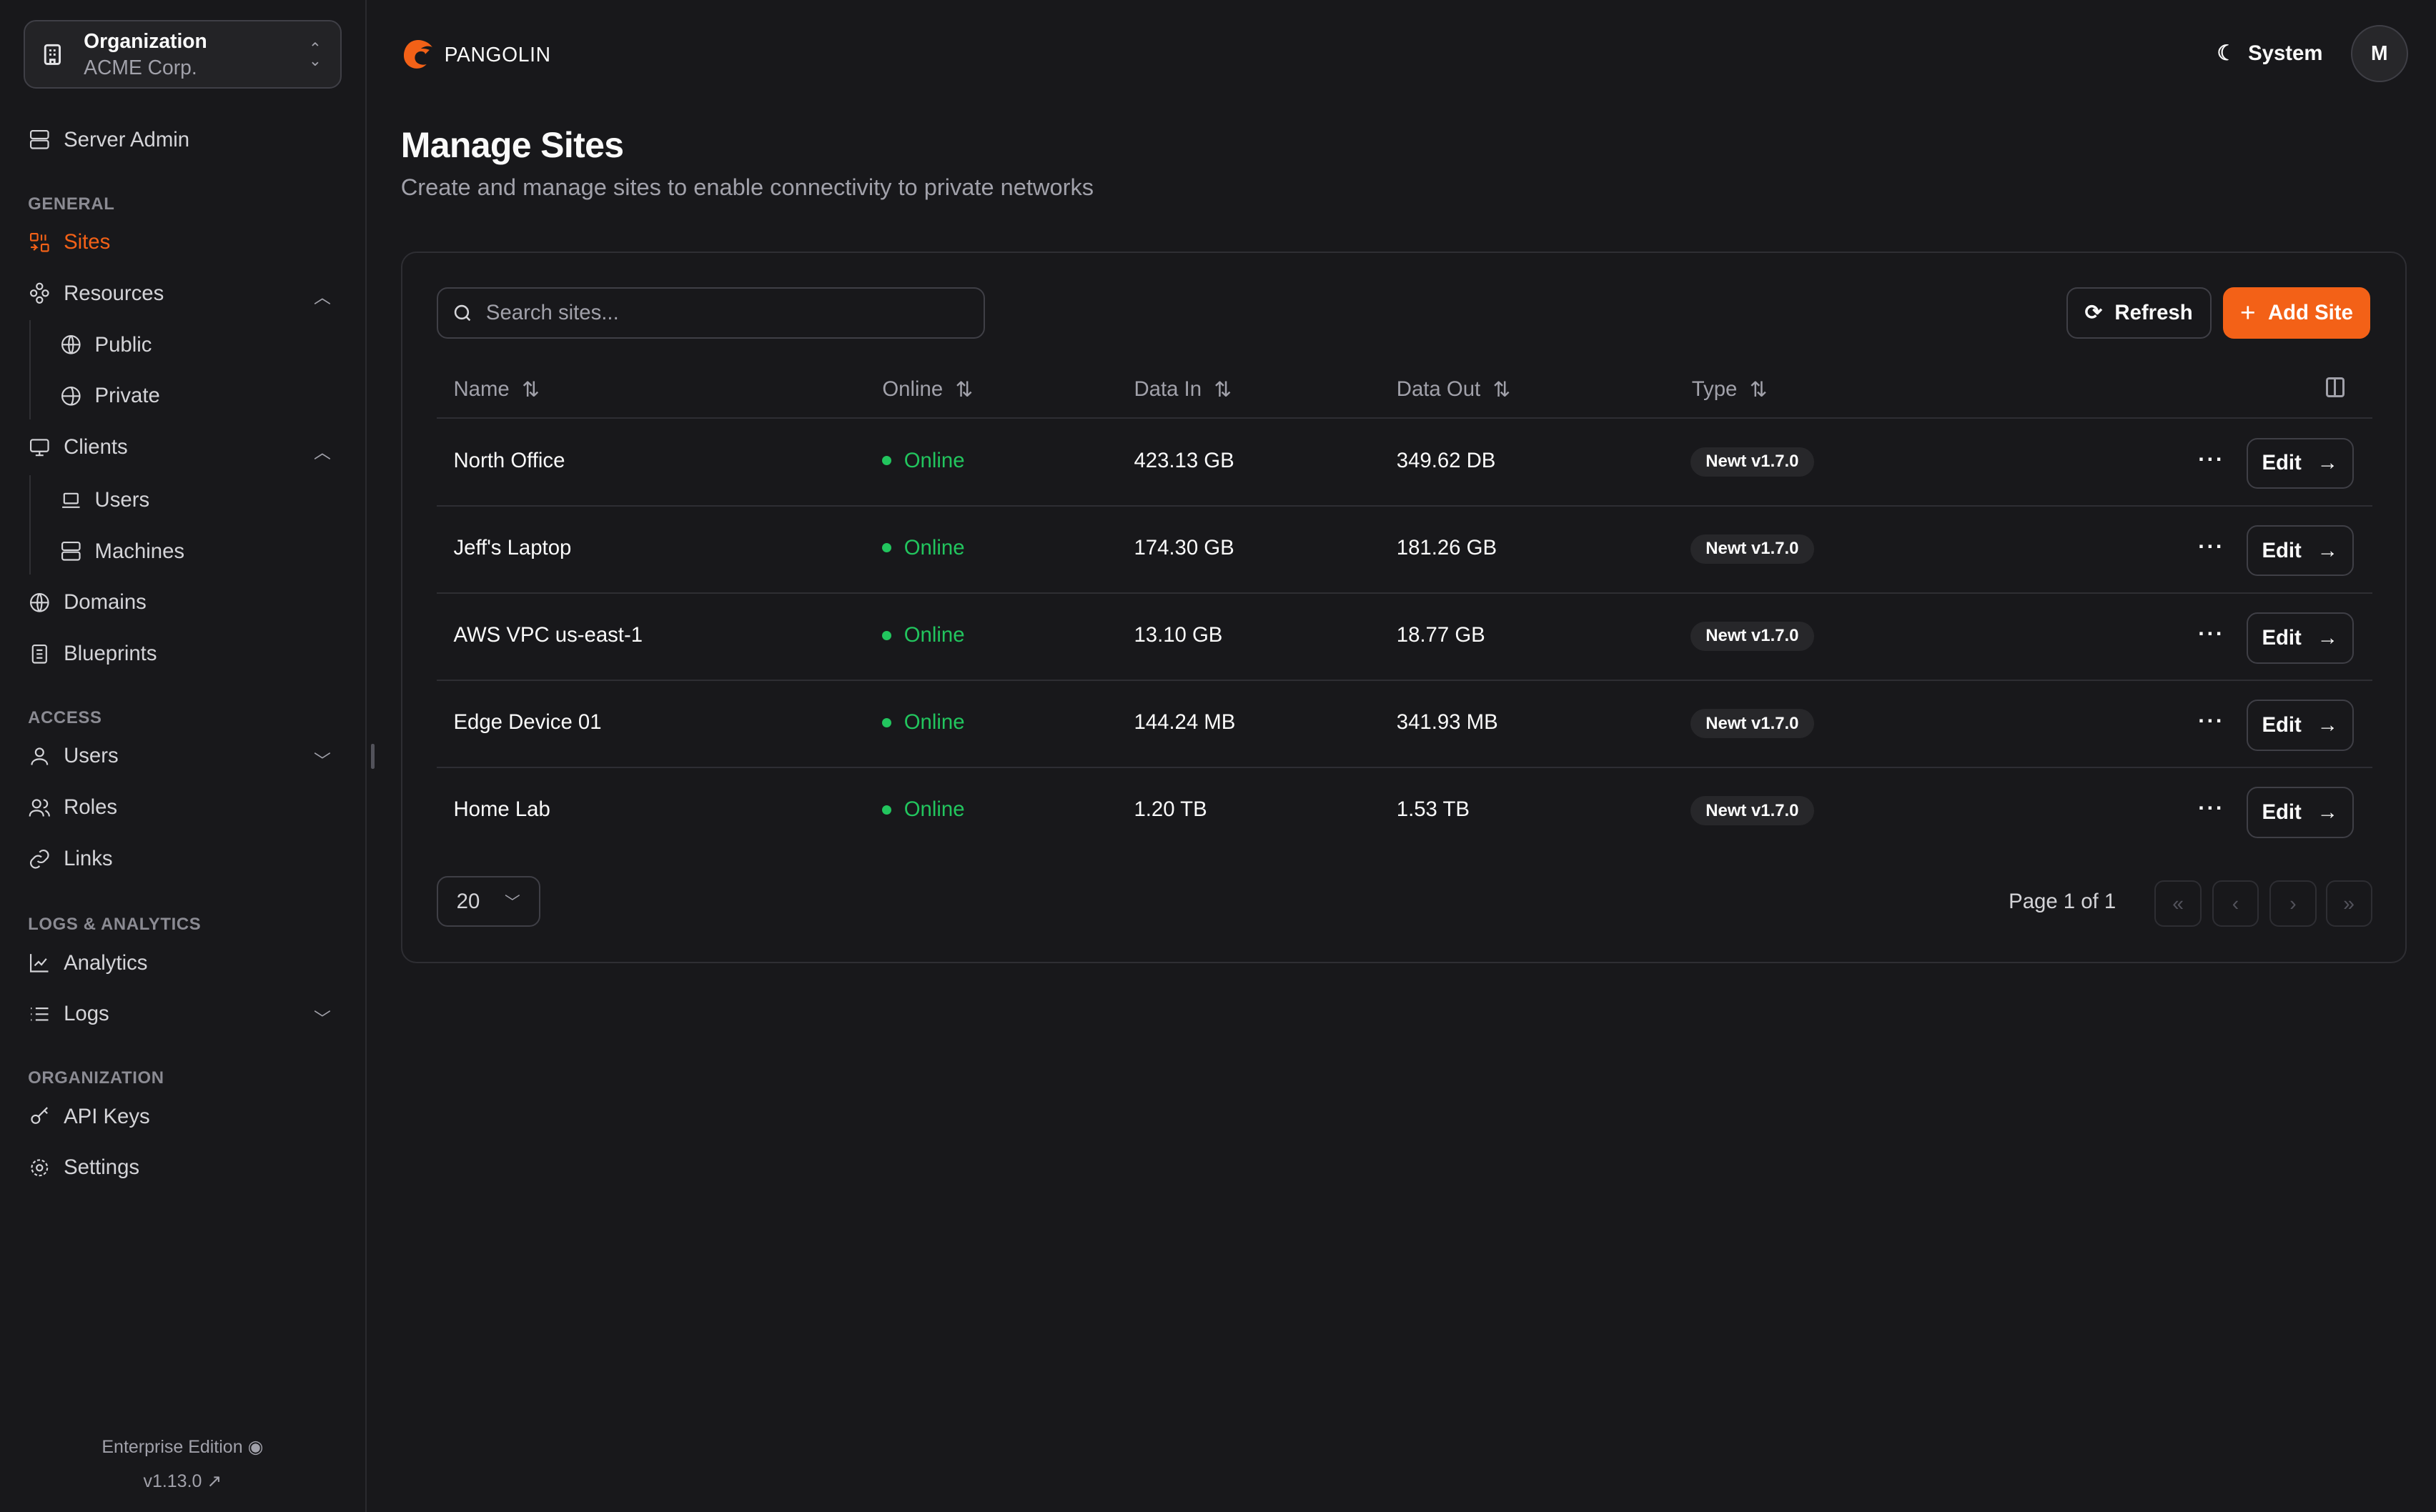  Describe the element at coordinates (489, 901) in the screenshot. I see `page-size-select: 20 ﹀` at that location.